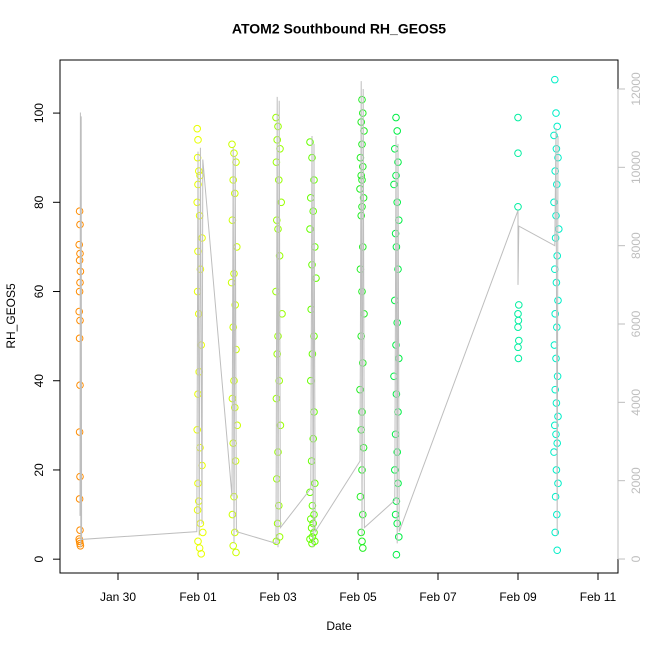  I want to click on y2-tick-label: 0, so click(636, 558).